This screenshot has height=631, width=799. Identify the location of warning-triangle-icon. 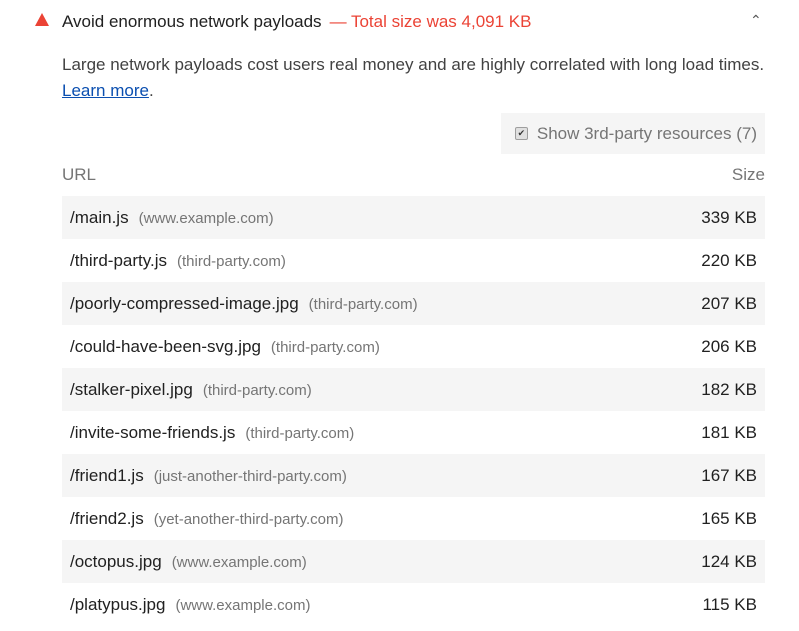
(42, 19).